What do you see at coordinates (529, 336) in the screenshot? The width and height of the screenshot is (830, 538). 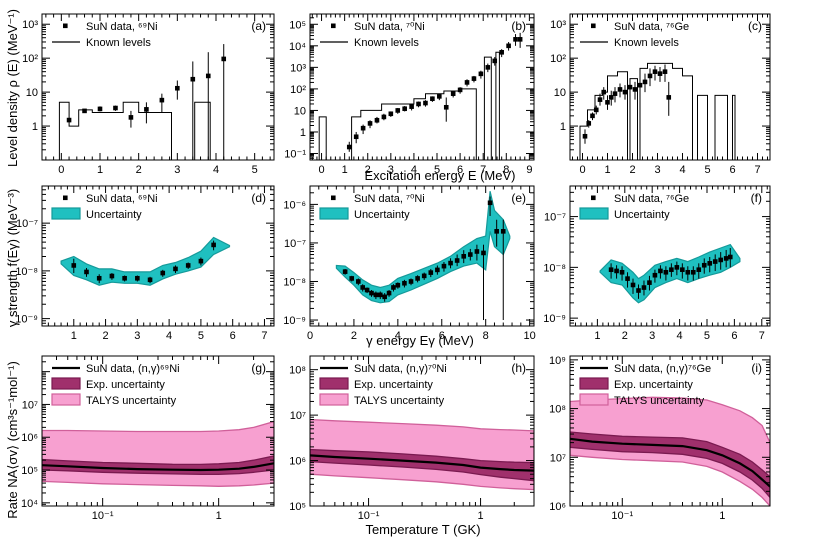 I see `x-tick-label: 10` at bounding box center [529, 336].